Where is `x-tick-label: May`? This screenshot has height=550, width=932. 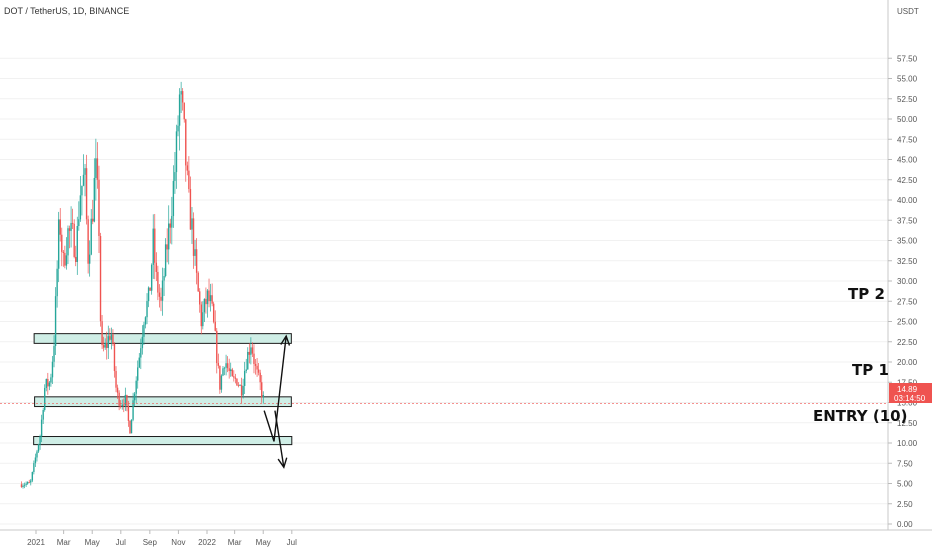 x-tick-label: May is located at coordinates (263, 542).